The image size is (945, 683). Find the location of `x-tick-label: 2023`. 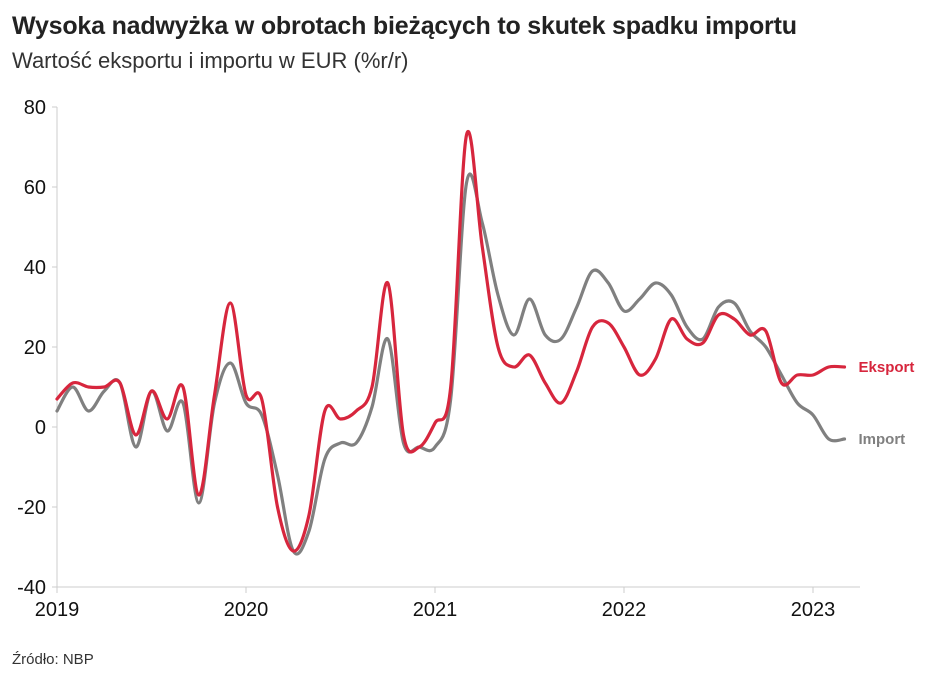

x-tick-label: 2023 is located at coordinates (813, 610).